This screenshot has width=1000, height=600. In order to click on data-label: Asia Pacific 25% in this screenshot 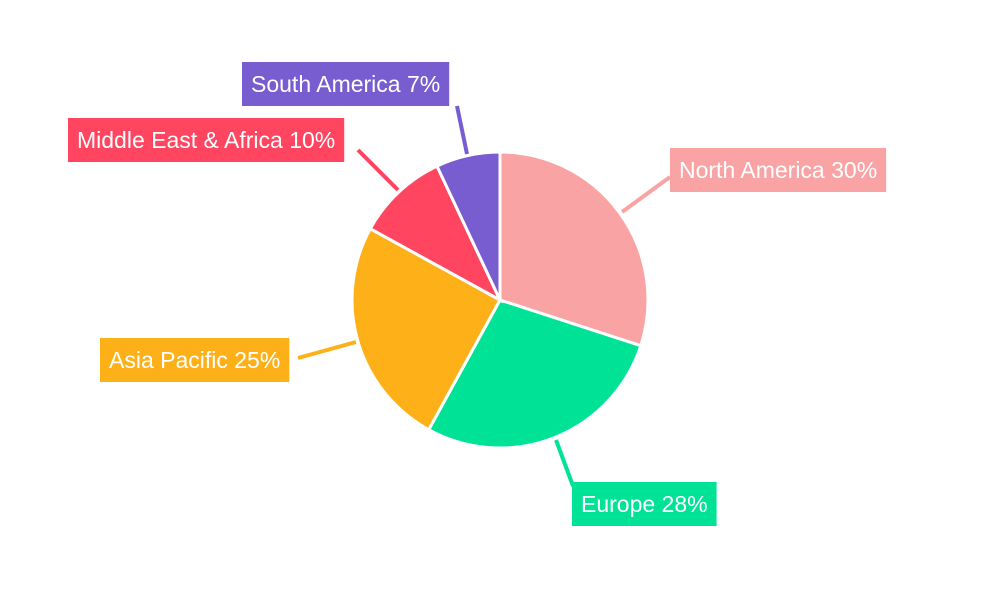, I will do `click(194, 360)`.